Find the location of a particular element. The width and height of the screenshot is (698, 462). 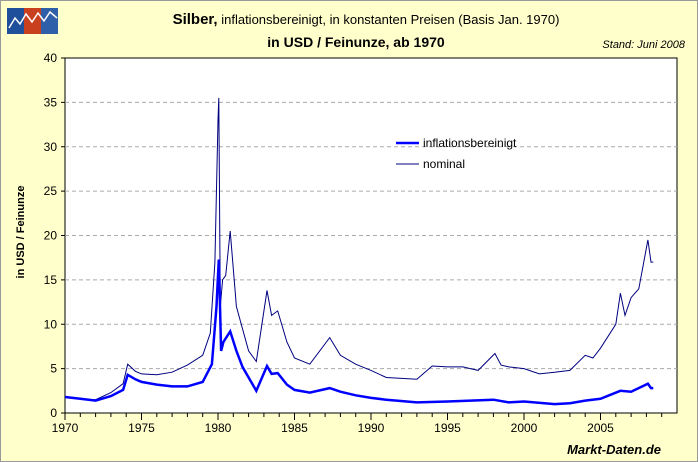

x-tick-label: 2000 is located at coordinates (524, 428).